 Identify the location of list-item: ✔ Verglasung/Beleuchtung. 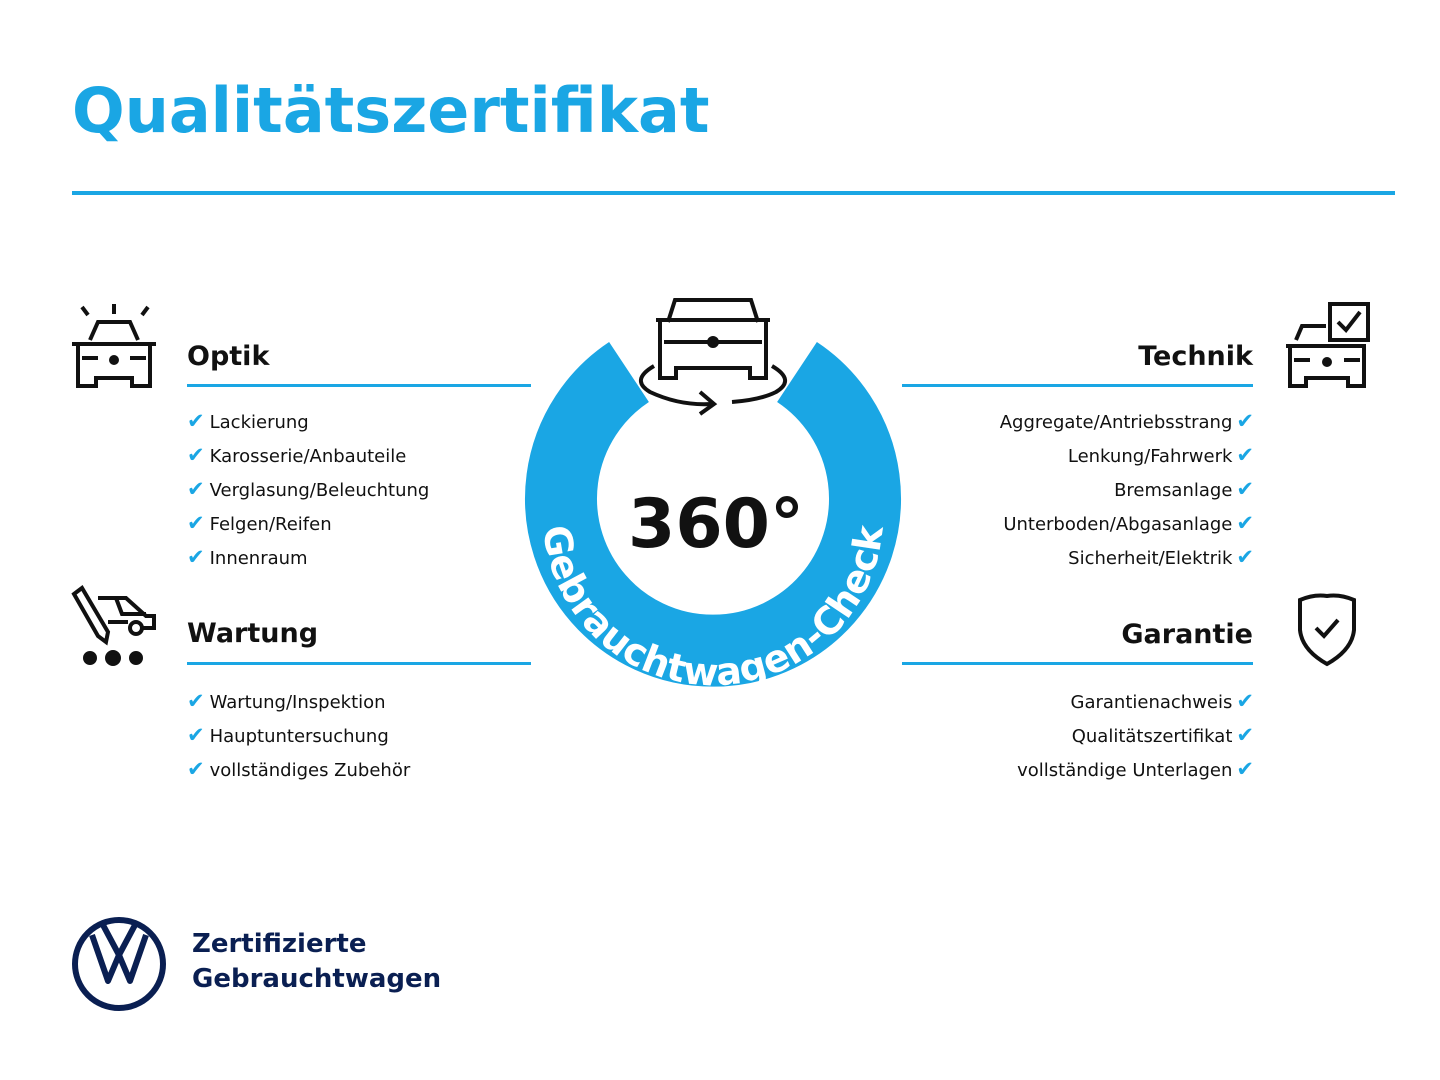
(308, 489).